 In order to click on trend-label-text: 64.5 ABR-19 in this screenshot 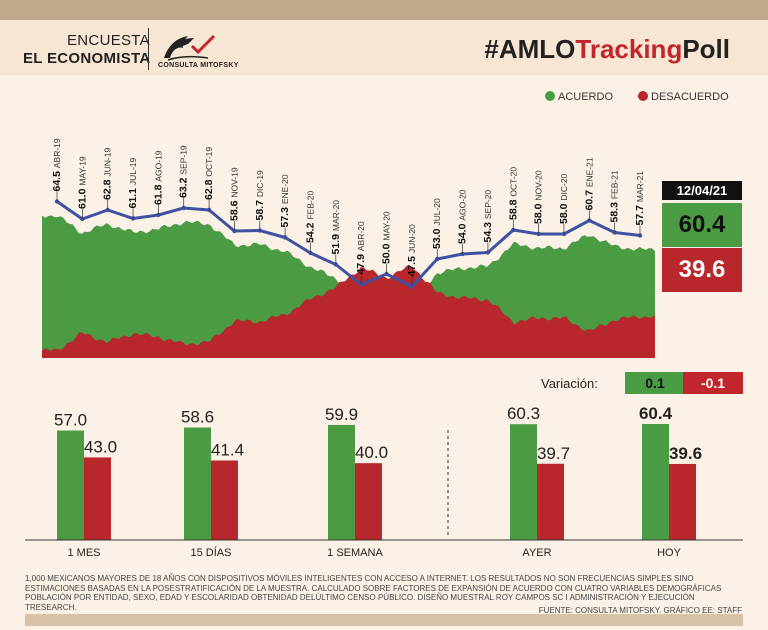, I will do `click(57, 164)`.